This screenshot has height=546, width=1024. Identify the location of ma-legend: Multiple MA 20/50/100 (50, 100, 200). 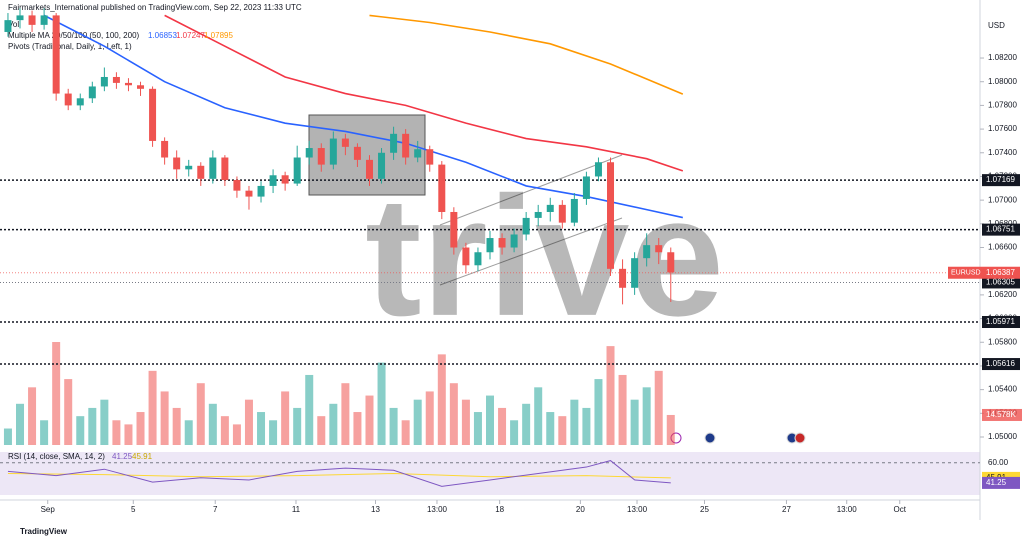
(74, 35).